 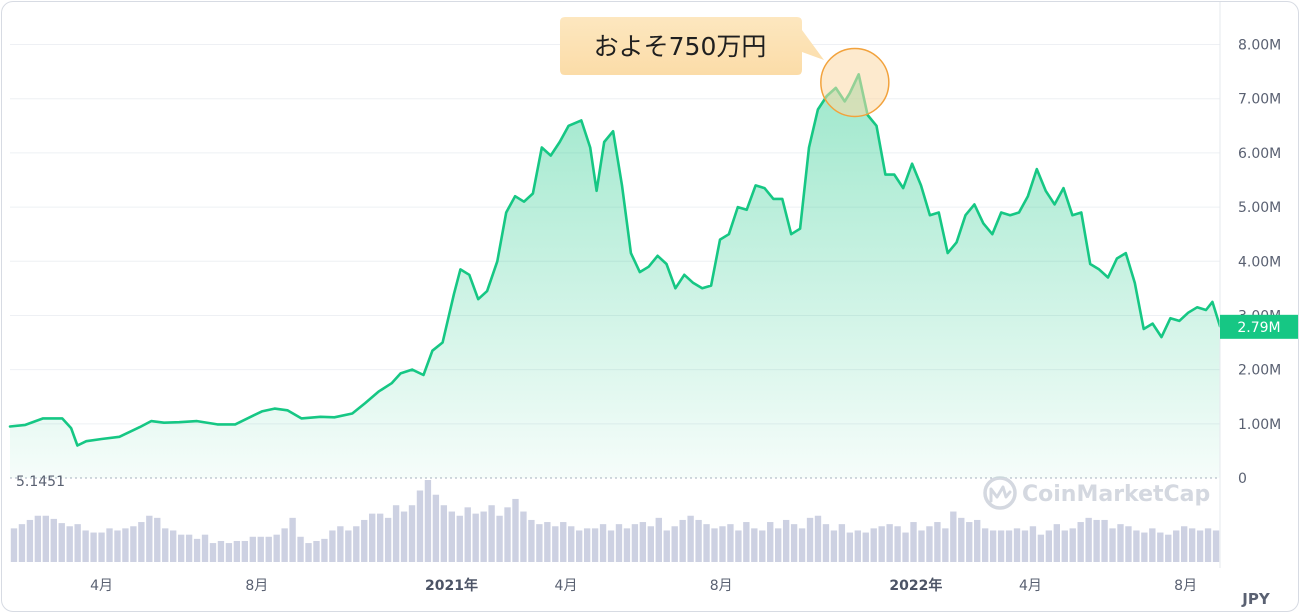 What do you see at coordinates (855, 82) in the screenshot?
I see `peak-highlight-circle` at bounding box center [855, 82].